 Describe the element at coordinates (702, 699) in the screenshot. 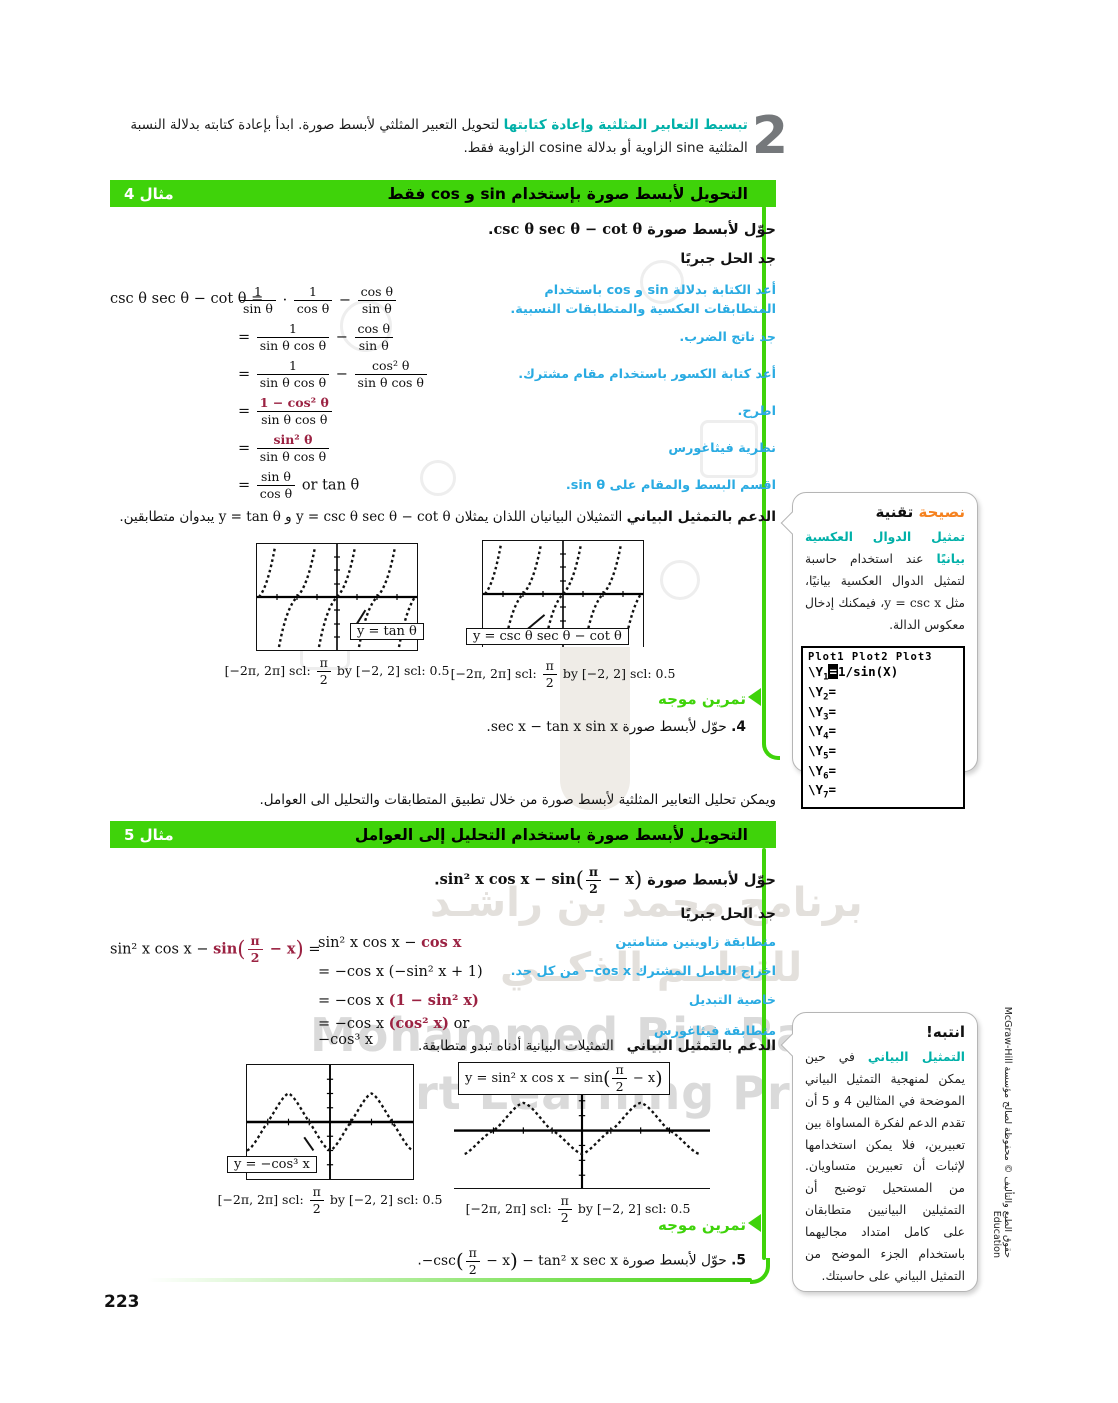

I see `example4-guided-heading: تمرين موجه` at that location.